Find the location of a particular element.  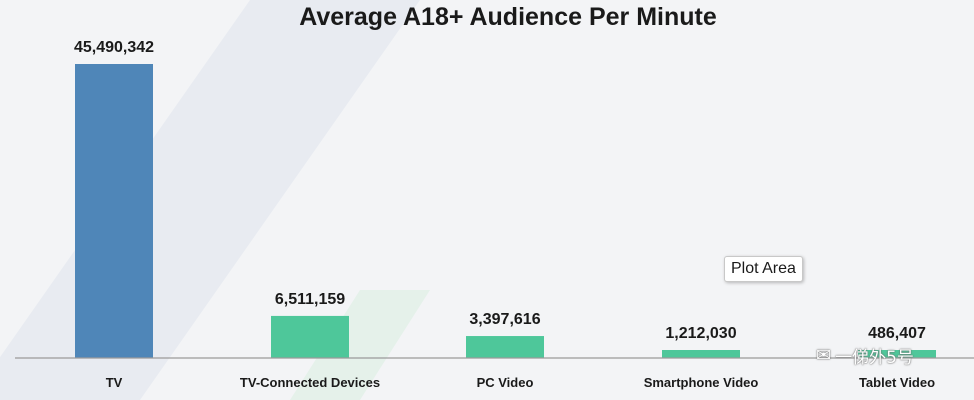

watermark: ✉ 一俤外5号 is located at coordinates (865, 355).